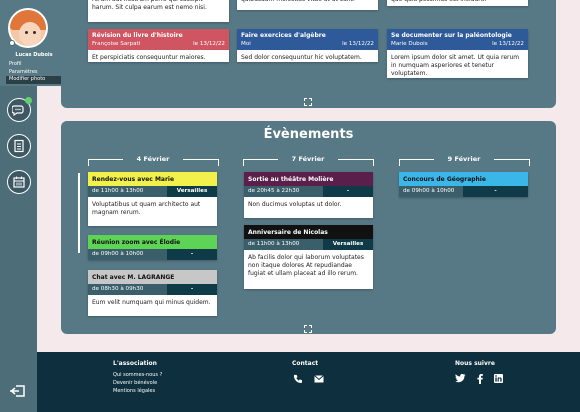  I want to click on footer-association-title: L'association, so click(135, 363).